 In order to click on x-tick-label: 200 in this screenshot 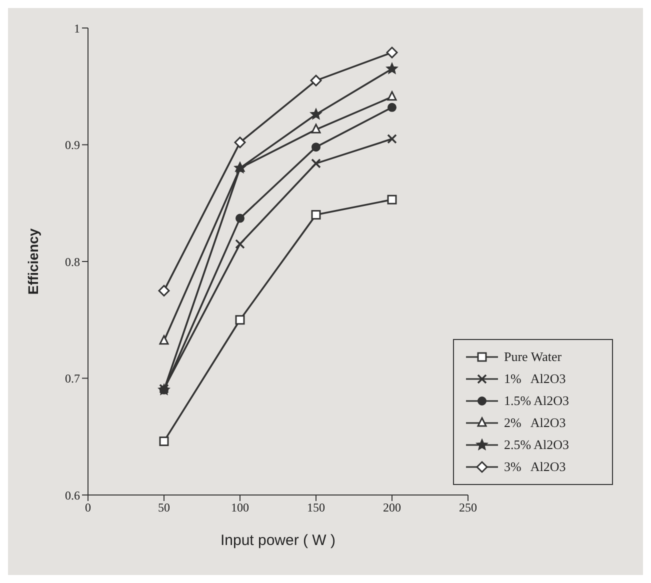, I will do `click(392, 507)`.